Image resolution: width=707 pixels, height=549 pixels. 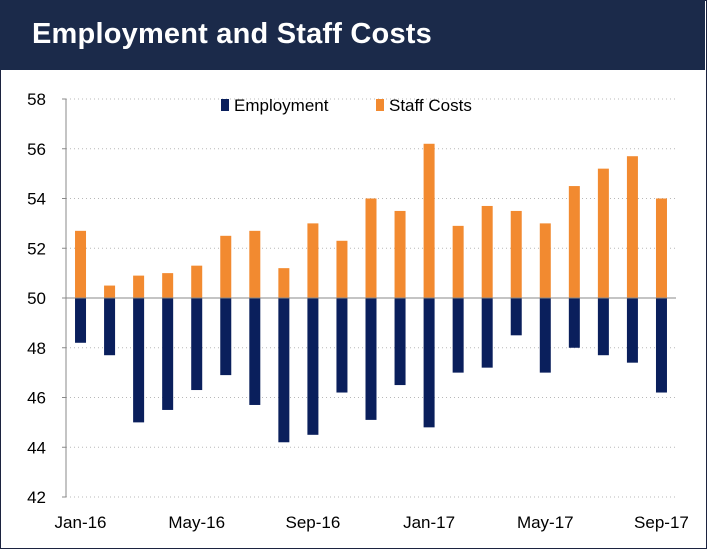 What do you see at coordinates (196, 522) in the screenshot?
I see `x-tick-label: May-16` at bounding box center [196, 522].